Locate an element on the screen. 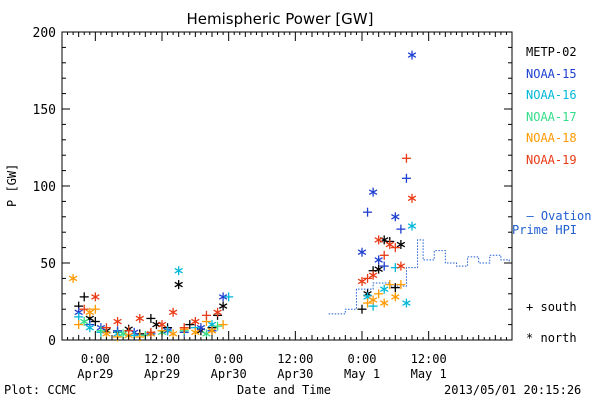 The width and height of the screenshot is (600, 400). y-tick-label: 50 is located at coordinates (48, 264).